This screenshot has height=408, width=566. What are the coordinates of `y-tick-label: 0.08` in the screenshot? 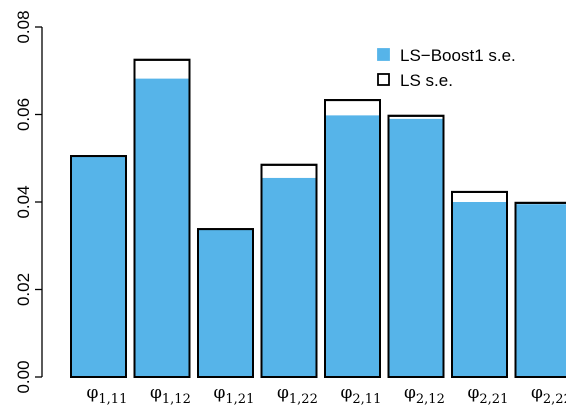 It's located at (23, 26).